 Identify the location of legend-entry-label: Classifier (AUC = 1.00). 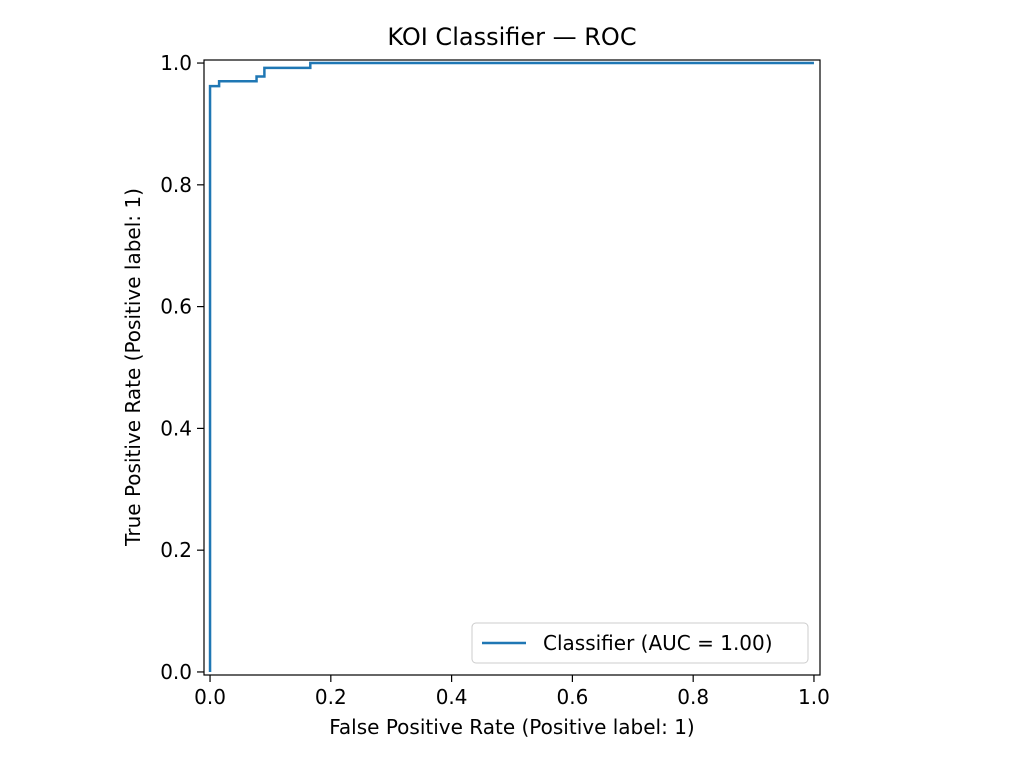
(658, 643).